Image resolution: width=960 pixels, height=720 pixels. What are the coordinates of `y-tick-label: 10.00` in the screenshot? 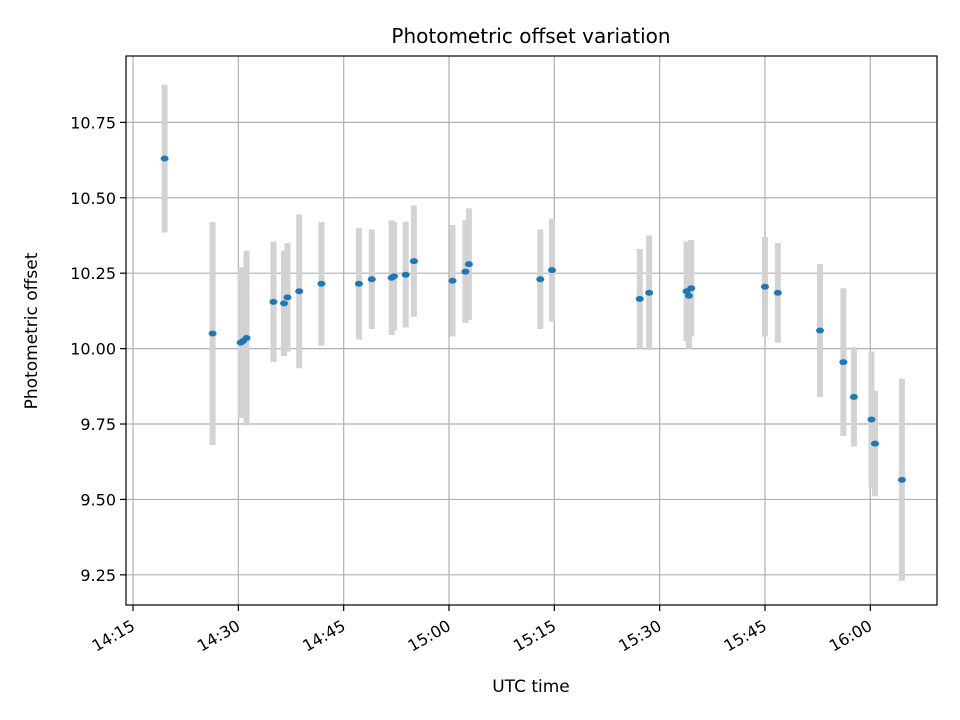 It's located at (93, 349).